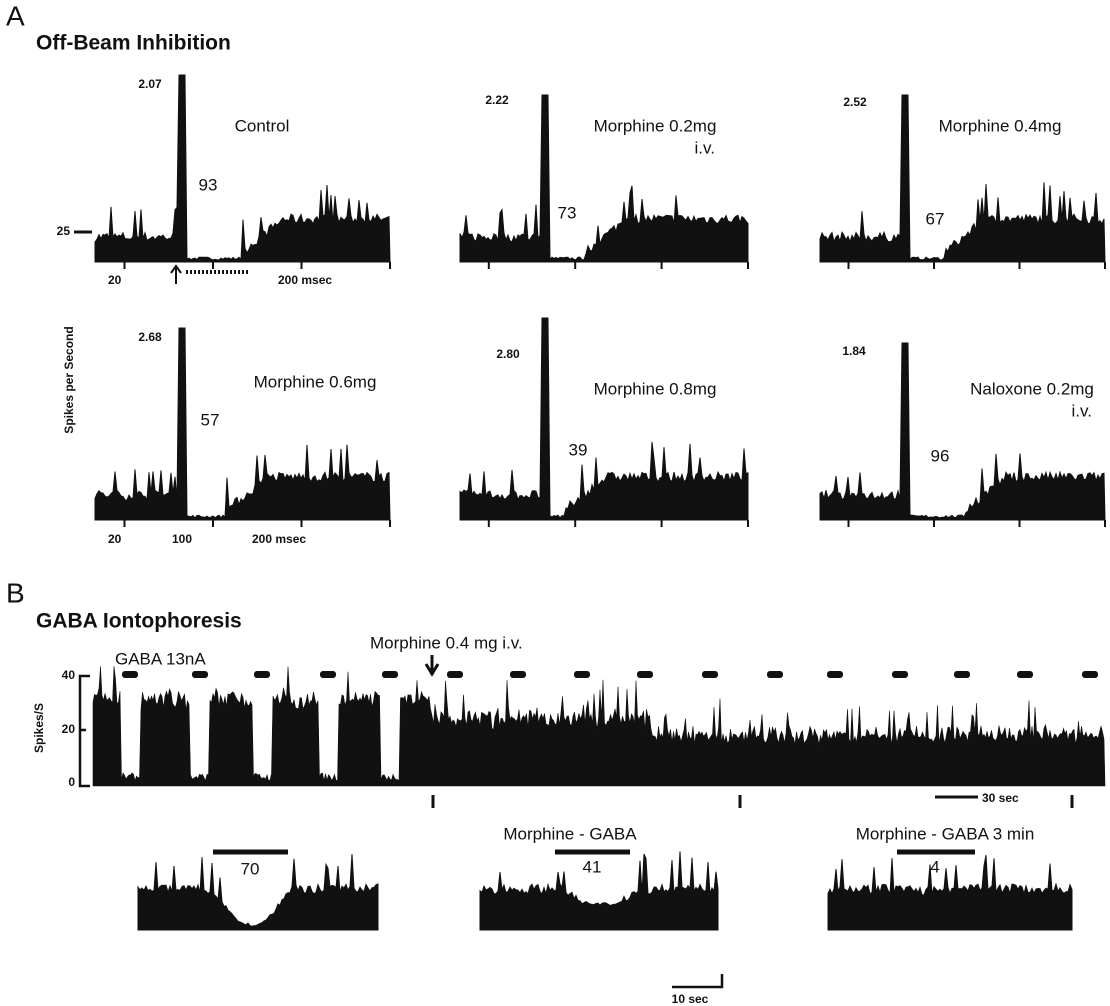  Describe the element at coordinates (69, 729) in the screenshot. I see `y-tick-label: 20` at that location.